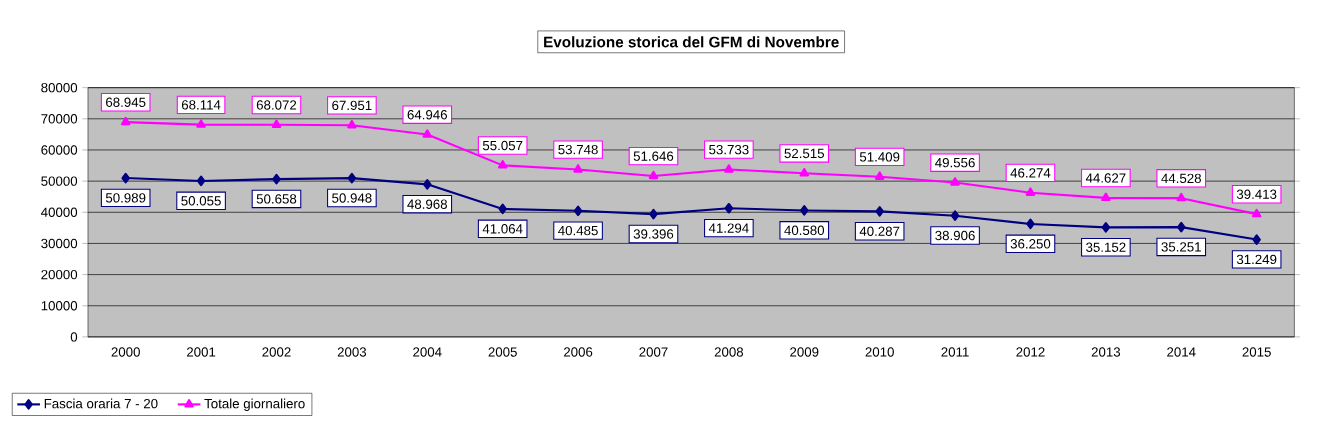  Describe the element at coordinates (125, 352) in the screenshot. I see `x-tick-label: 2000` at that location.